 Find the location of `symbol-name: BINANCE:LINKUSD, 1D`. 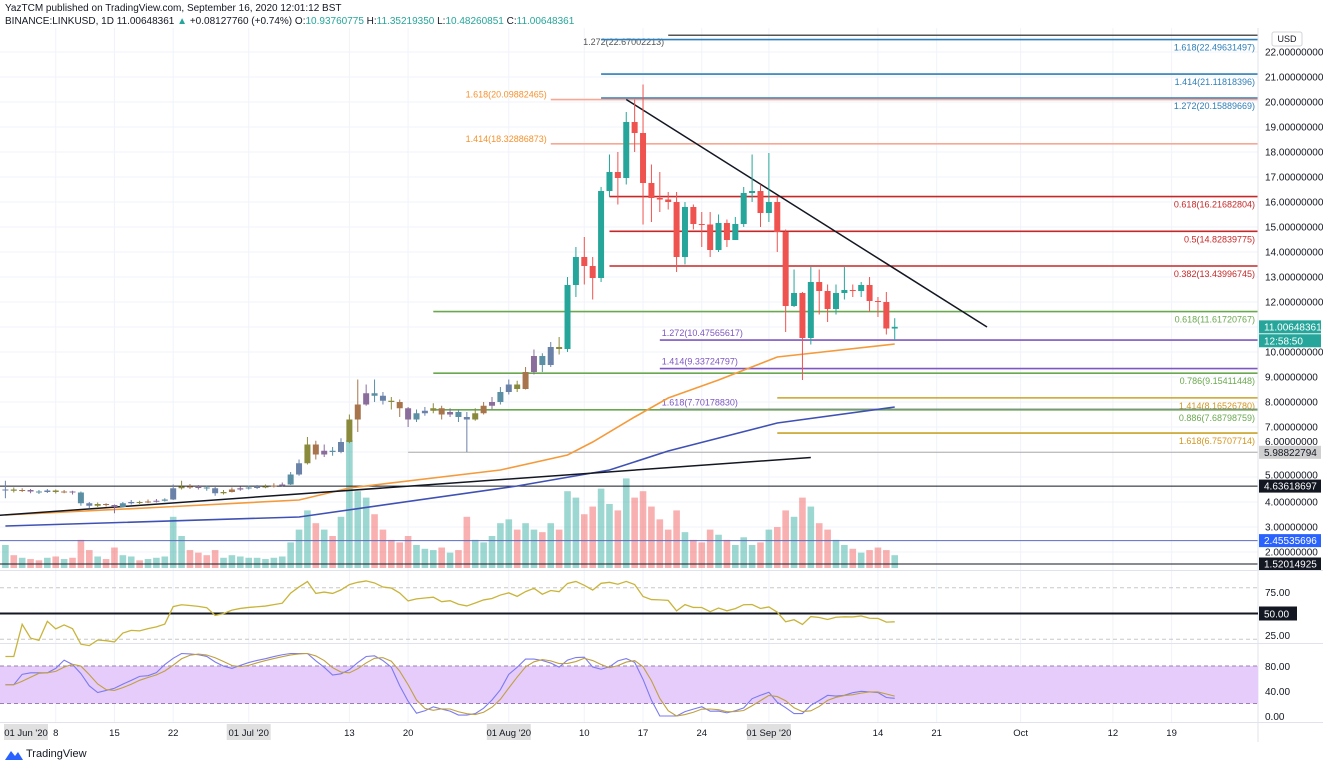

symbol-name: BINANCE:LINKUSD, 1D is located at coordinates (59, 21).